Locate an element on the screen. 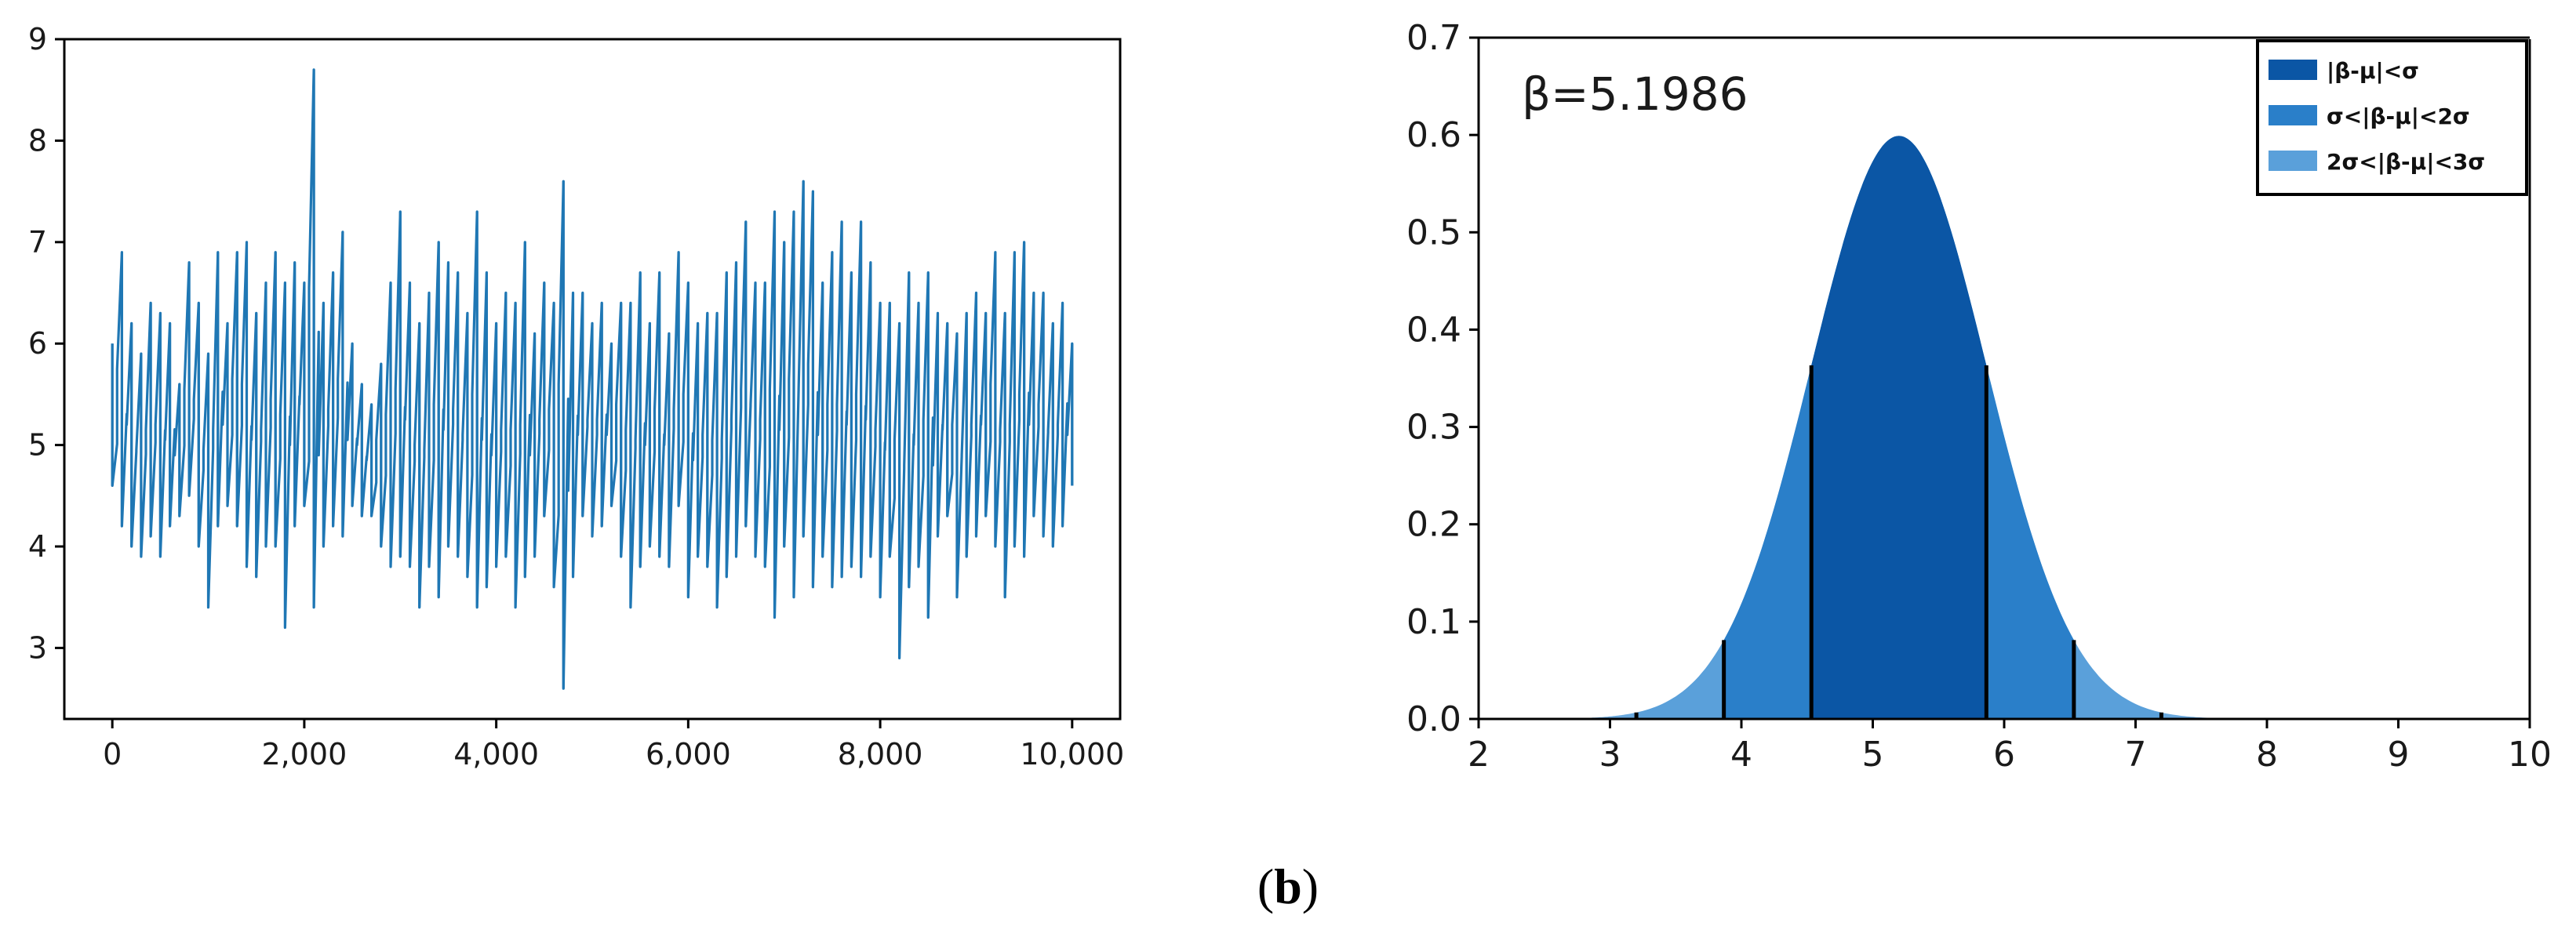 The image size is (2576, 933). density-x-tick-label: 7 is located at coordinates (2136, 755).